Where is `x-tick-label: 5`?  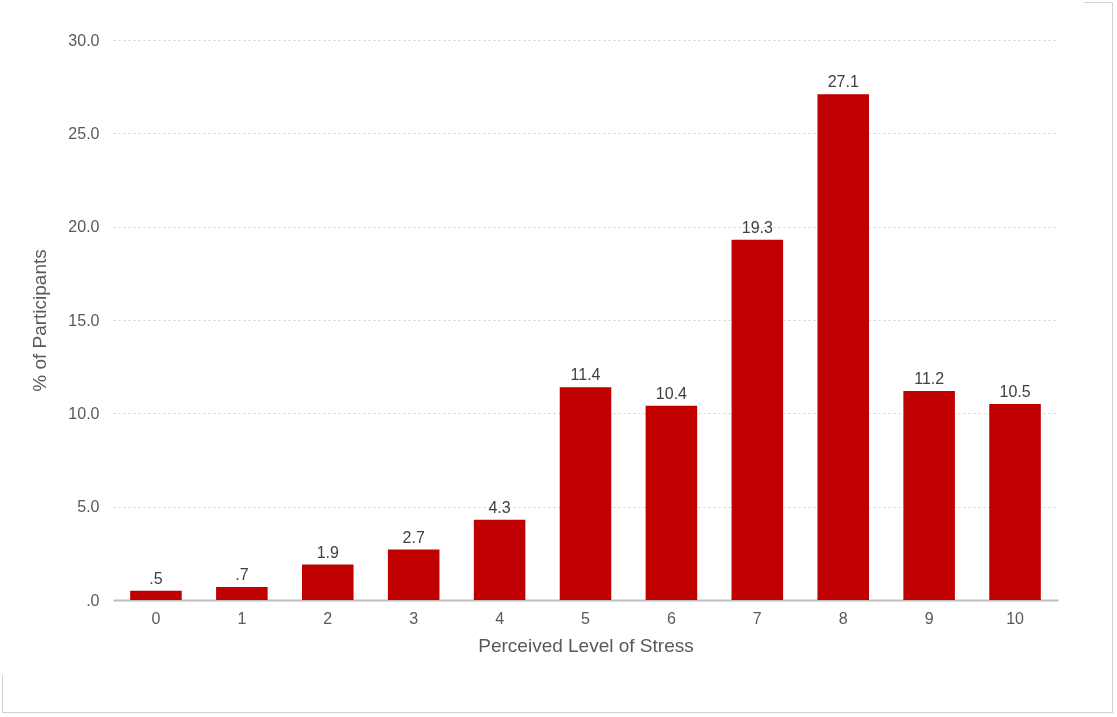
x-tick-label: 5 is located at coordinates (586, 618).